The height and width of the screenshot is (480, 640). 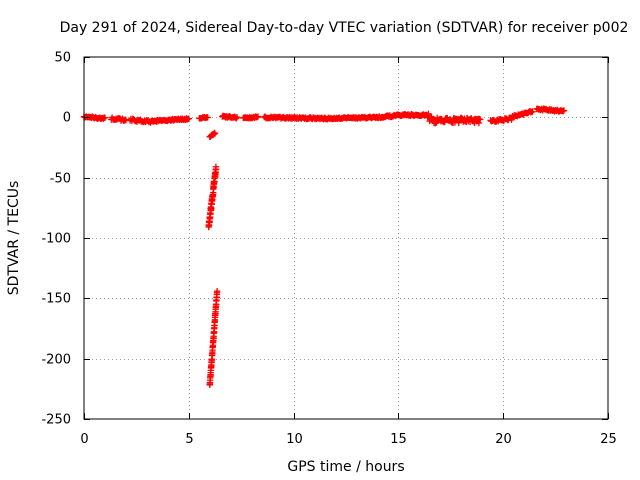 I want to click on y-tick-label: -250, so click(x=56, y=420).